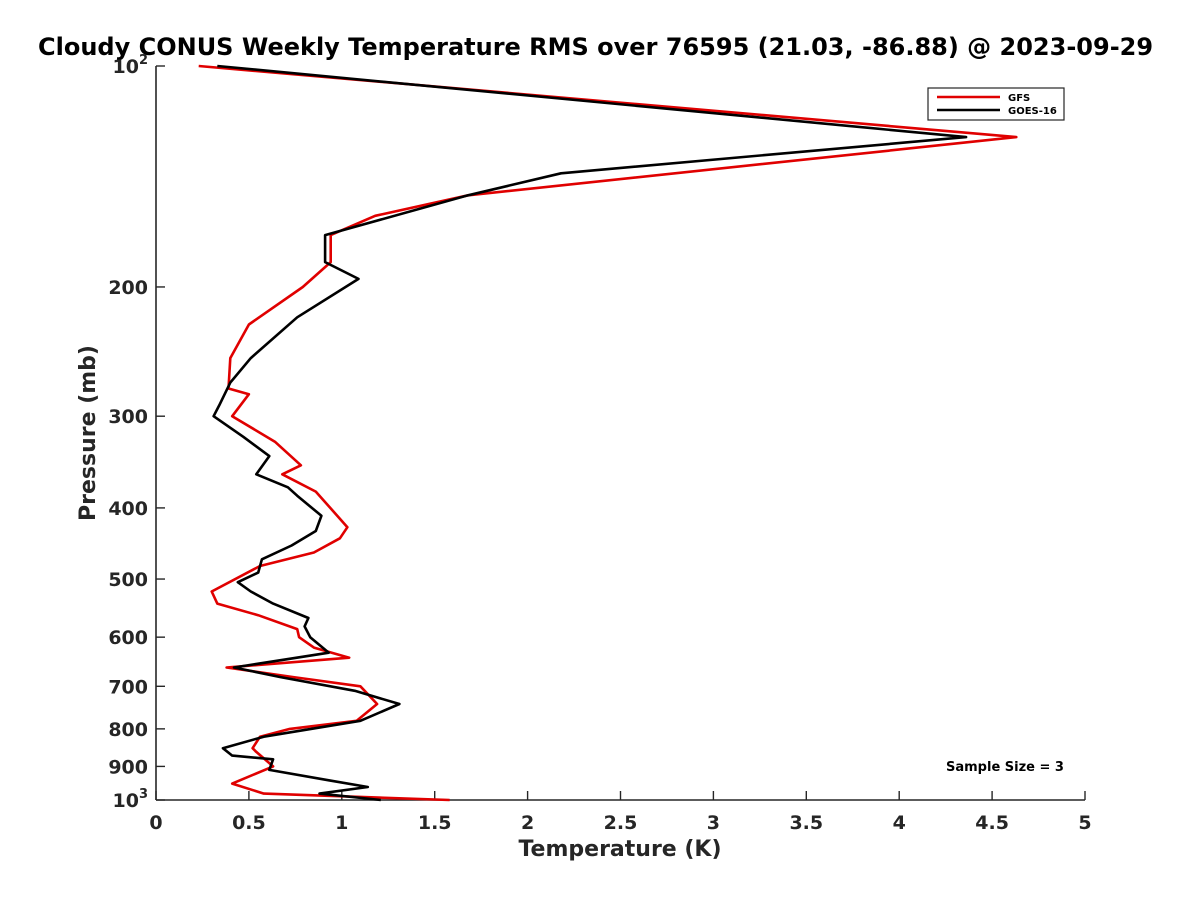  I want to click on y-tick-label: 500, so click(128, 580).